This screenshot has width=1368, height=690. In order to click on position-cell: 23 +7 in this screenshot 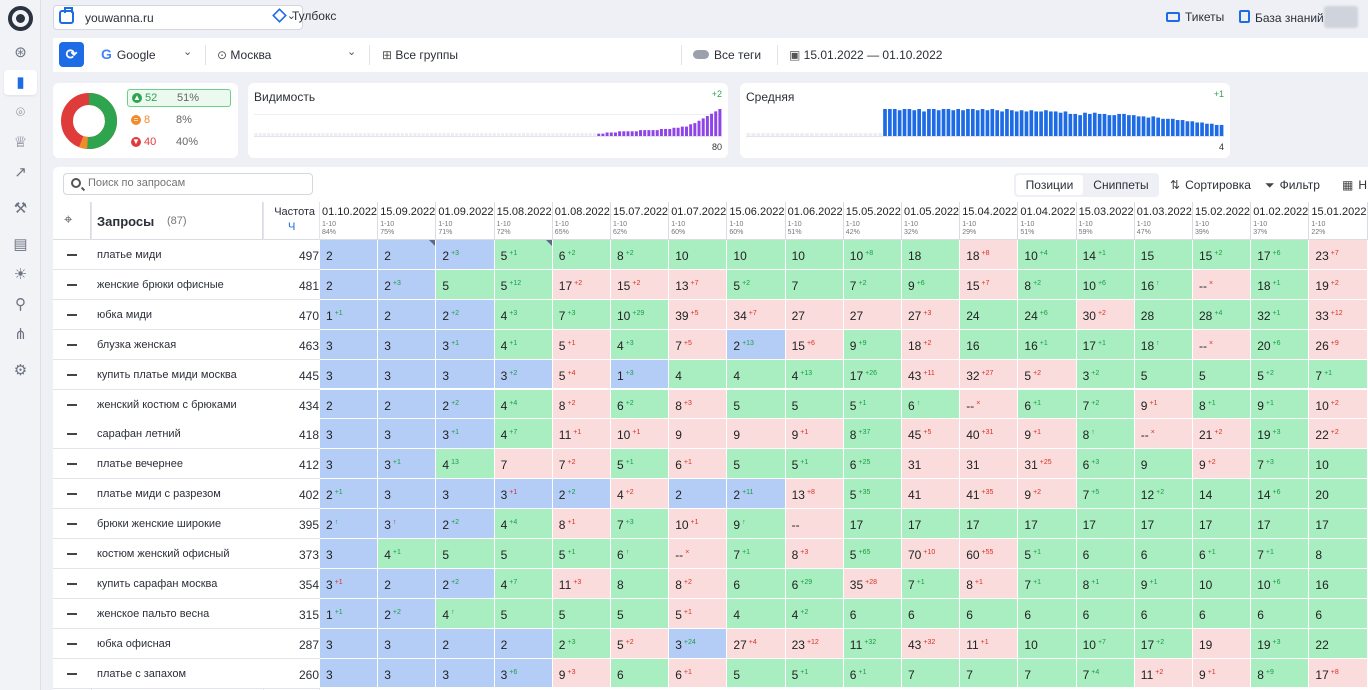, I will do `click(1338, 255)`.